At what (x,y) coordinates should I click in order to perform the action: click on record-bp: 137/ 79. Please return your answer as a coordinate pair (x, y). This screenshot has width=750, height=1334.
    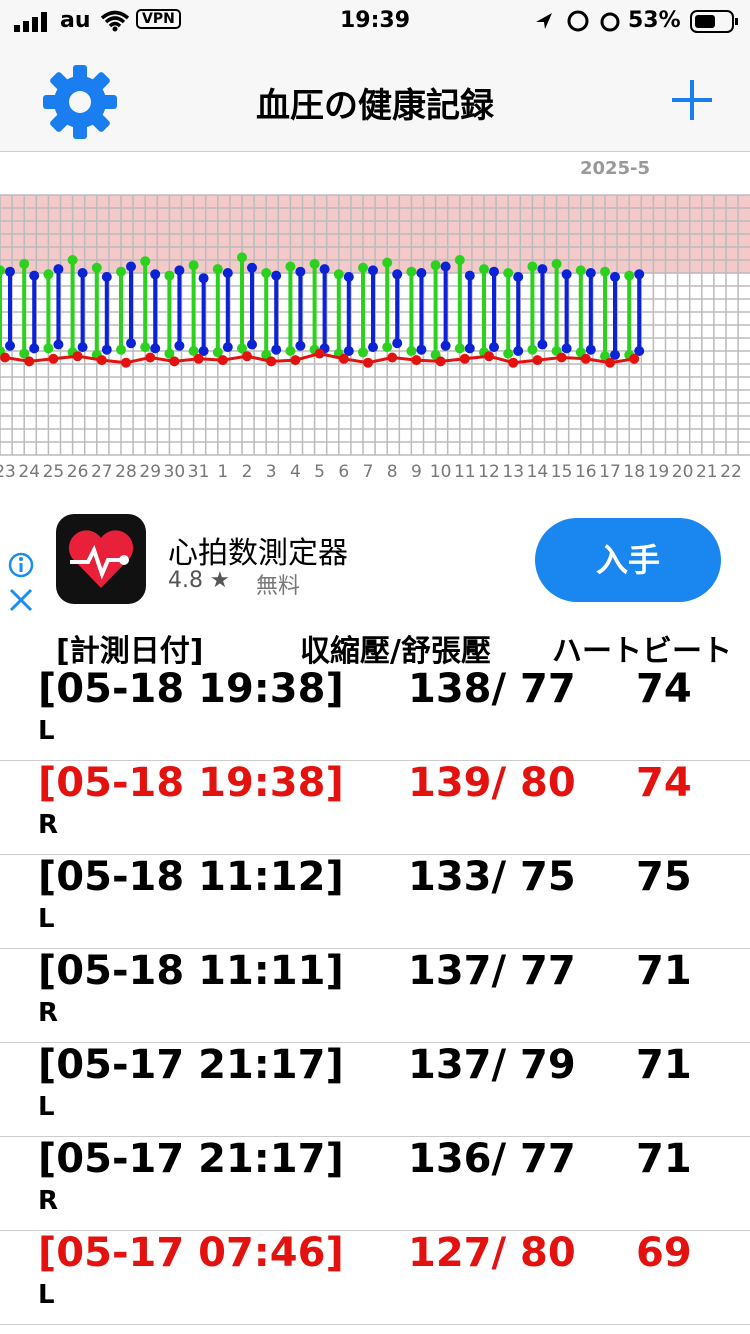
    Looking at the image, I should click on (492, 1065).